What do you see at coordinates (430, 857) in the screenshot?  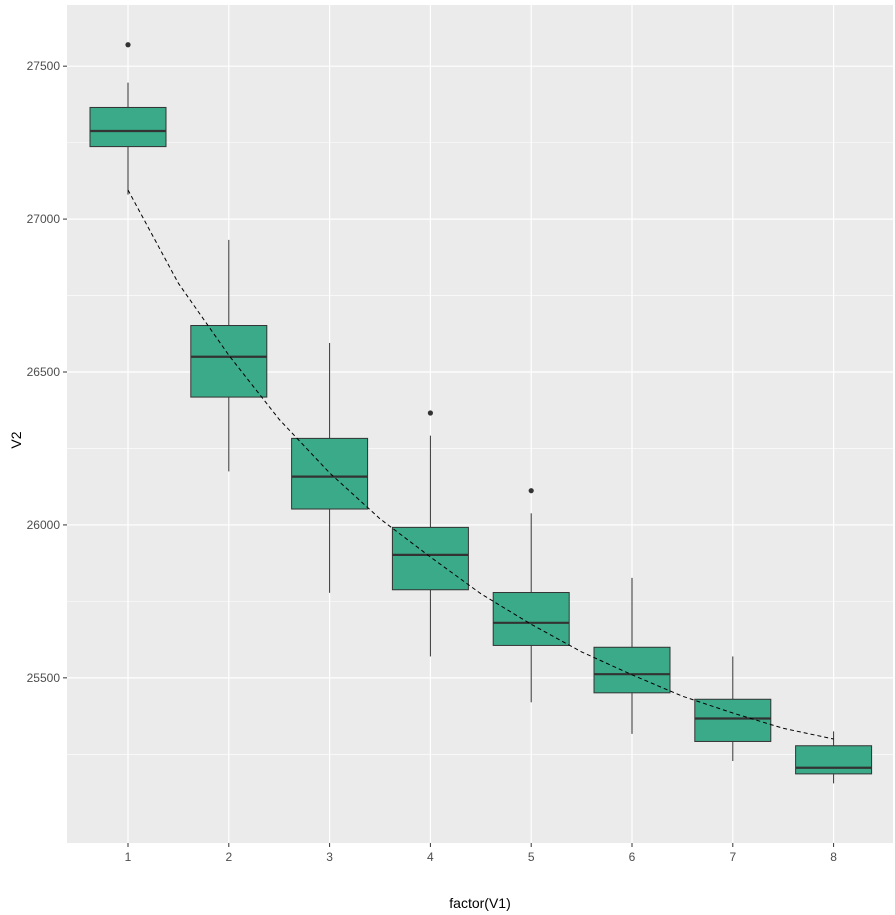 I see `x-tick-label: 4` at bounding box center [430, 857].